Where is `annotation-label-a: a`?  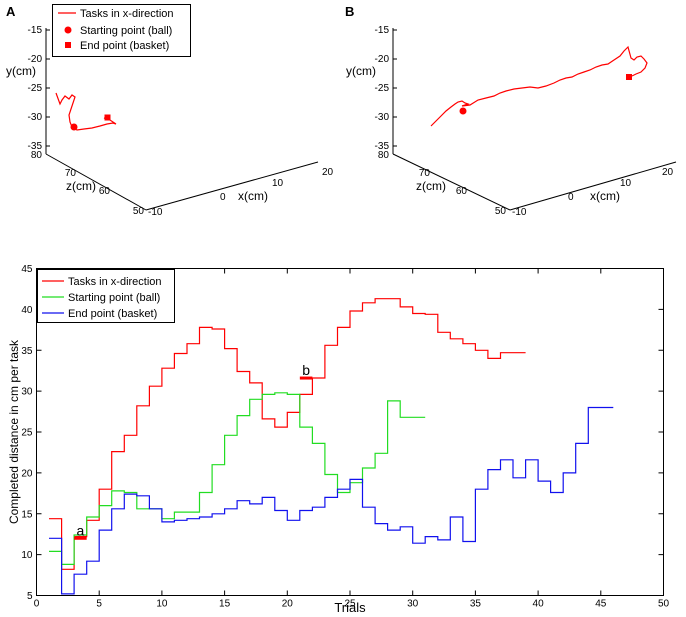
annotation-label-a: a is located at coordinates (80, 530).